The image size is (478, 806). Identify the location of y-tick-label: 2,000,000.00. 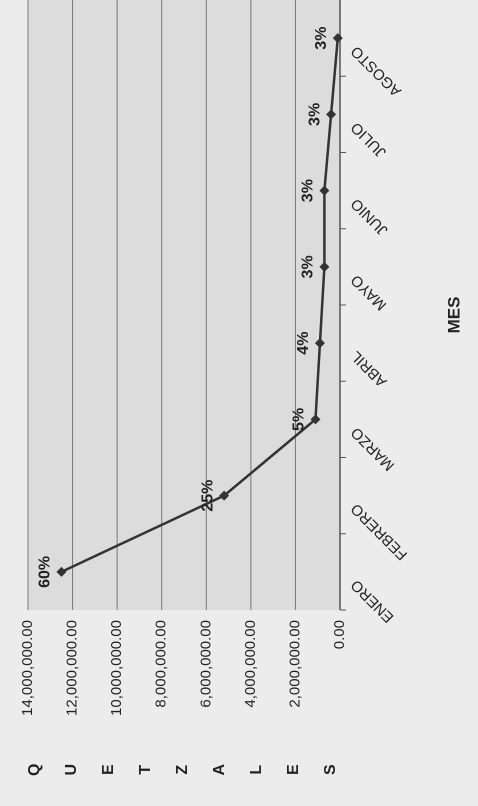
(294, 664).